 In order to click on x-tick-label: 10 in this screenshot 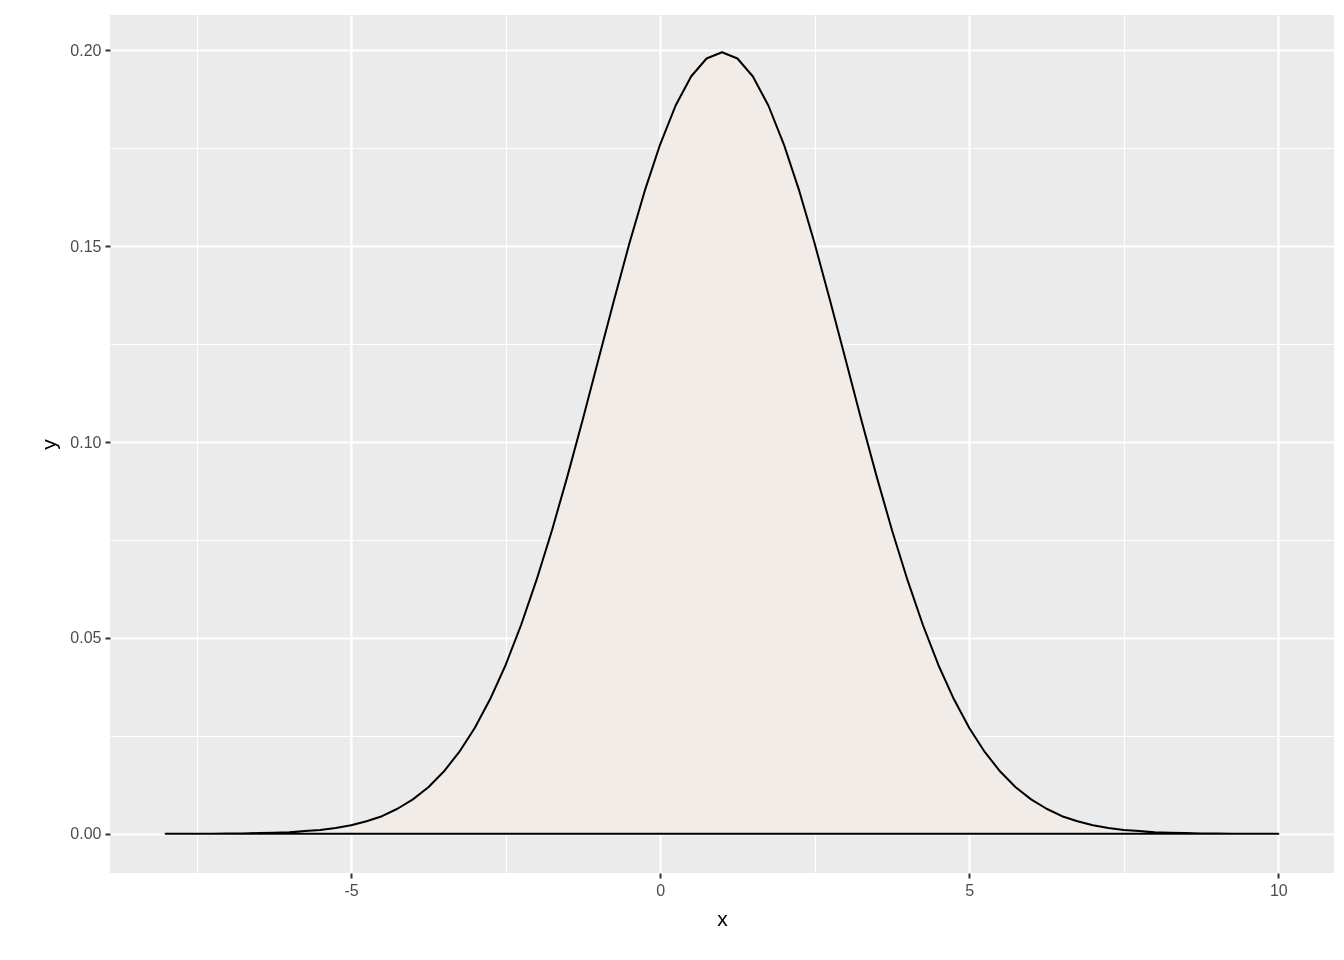, I will do `click(1278, 890)`.